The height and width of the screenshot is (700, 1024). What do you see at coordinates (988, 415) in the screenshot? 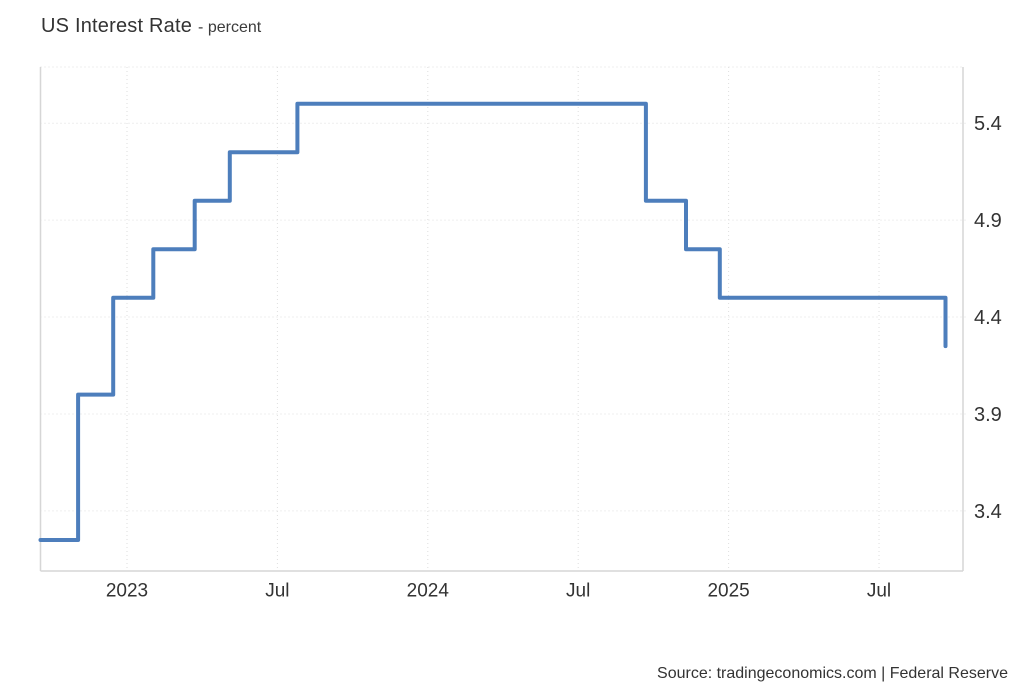
I see `y-tick-label: 3.9` at bounding box center [988, 415].